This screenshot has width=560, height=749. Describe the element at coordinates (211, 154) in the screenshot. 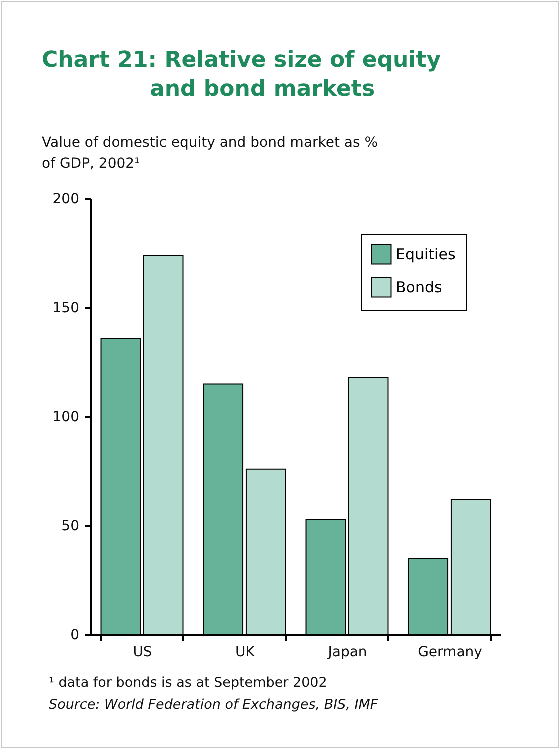

I see `y-axis-title: Value of domestic equity and bond market as % of GDP, 2002¹` at that location.